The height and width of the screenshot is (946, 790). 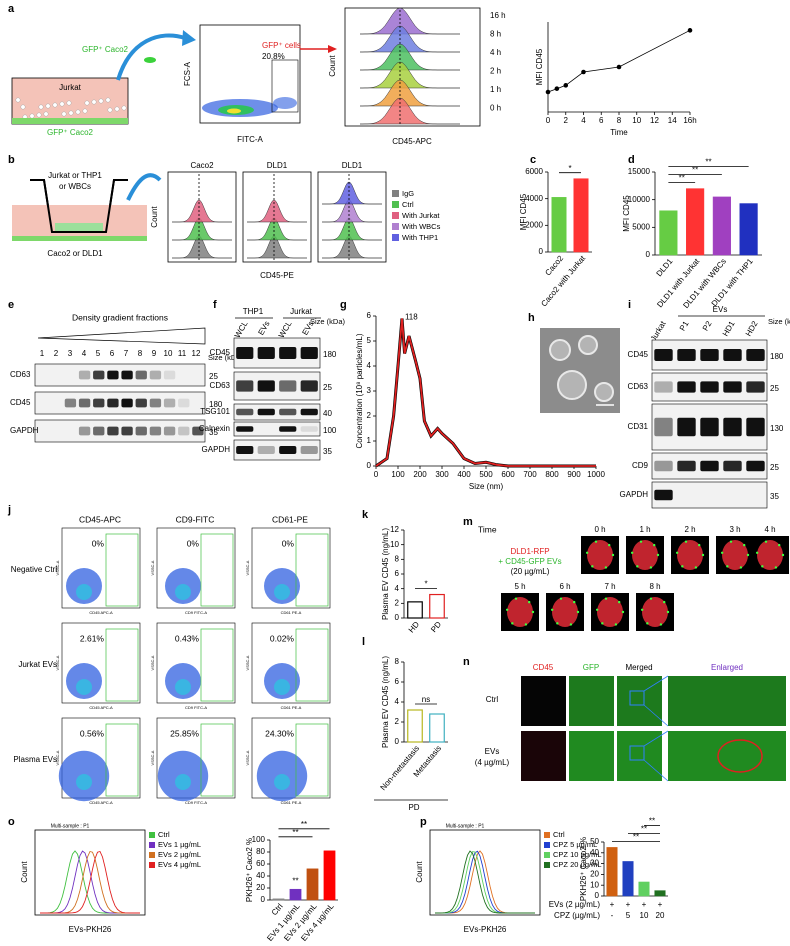 What do you see at coordinates (56, 353) in the screenshot?
I see `label: 2` at bounding box center [56, 353].